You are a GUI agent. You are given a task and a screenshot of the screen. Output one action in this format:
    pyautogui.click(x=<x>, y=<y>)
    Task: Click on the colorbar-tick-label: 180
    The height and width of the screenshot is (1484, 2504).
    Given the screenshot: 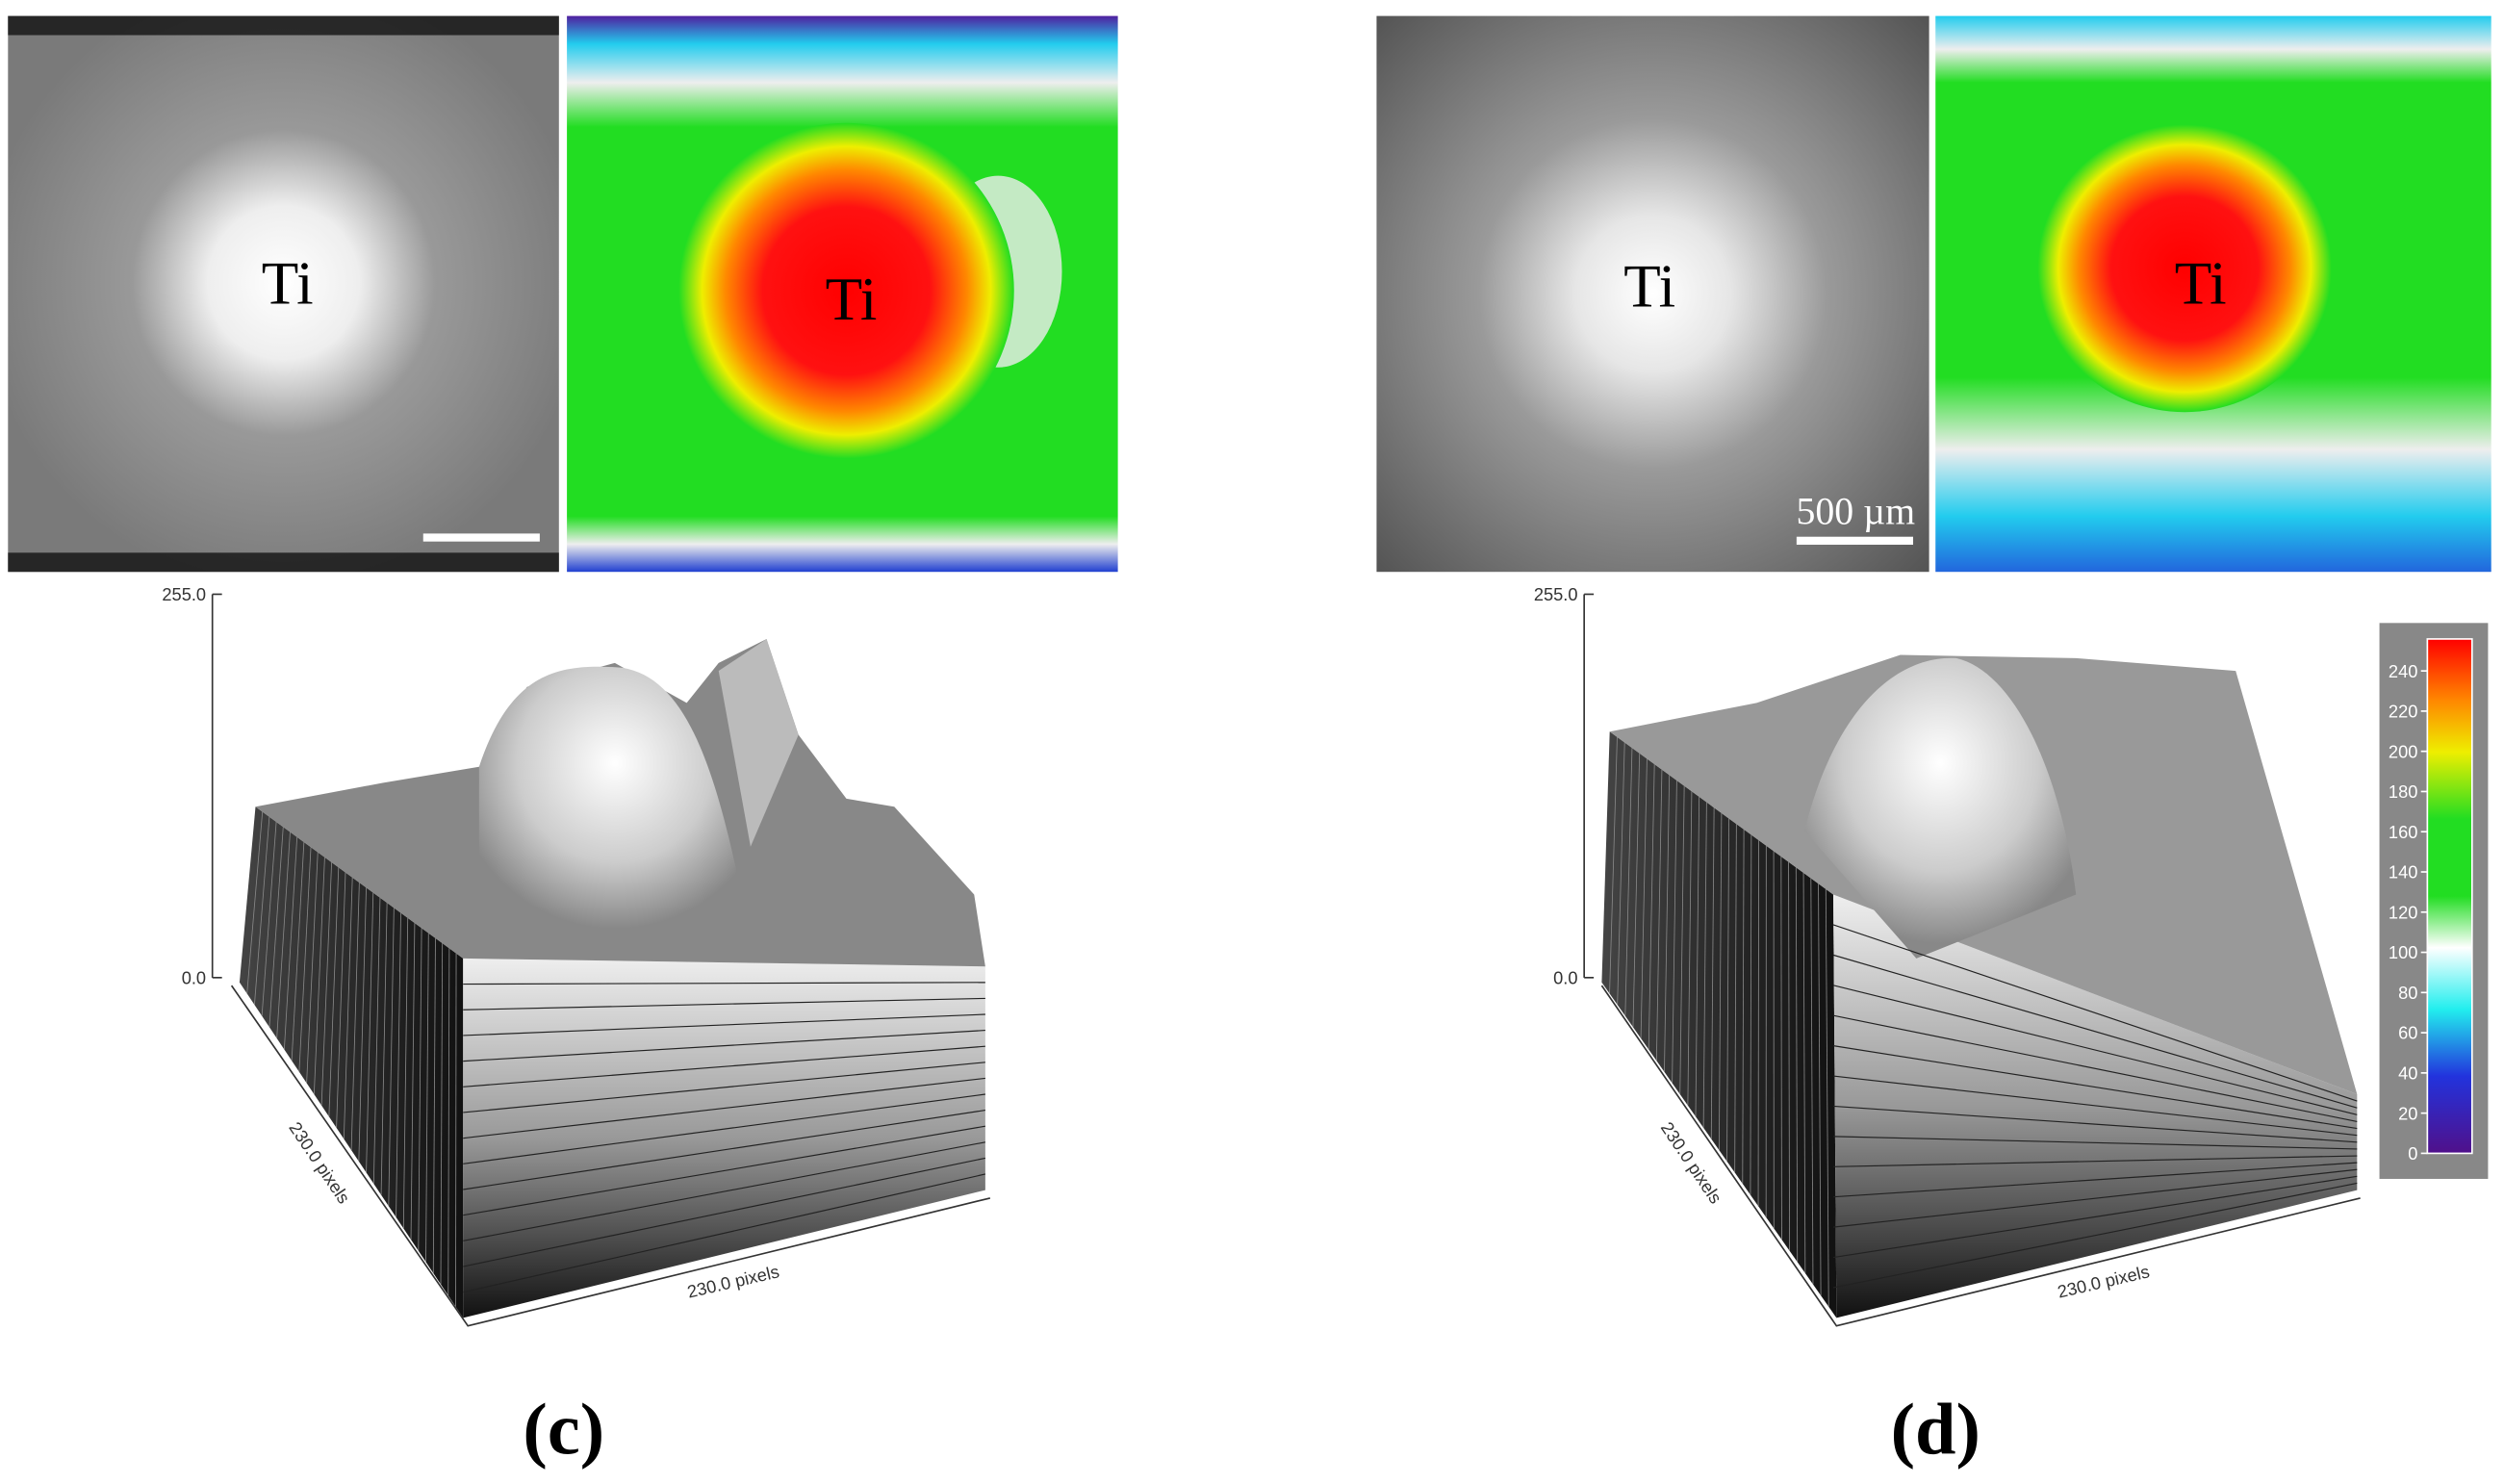 What is the action you would take?
    pyautogui.click(x=2403, y=791)
    